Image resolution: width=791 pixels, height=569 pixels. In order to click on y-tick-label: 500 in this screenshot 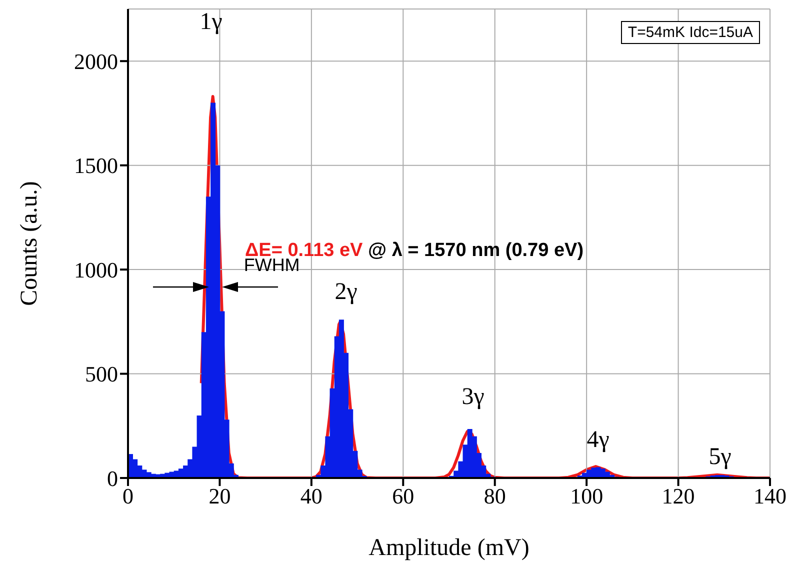, I will do `click(101, 374)`.